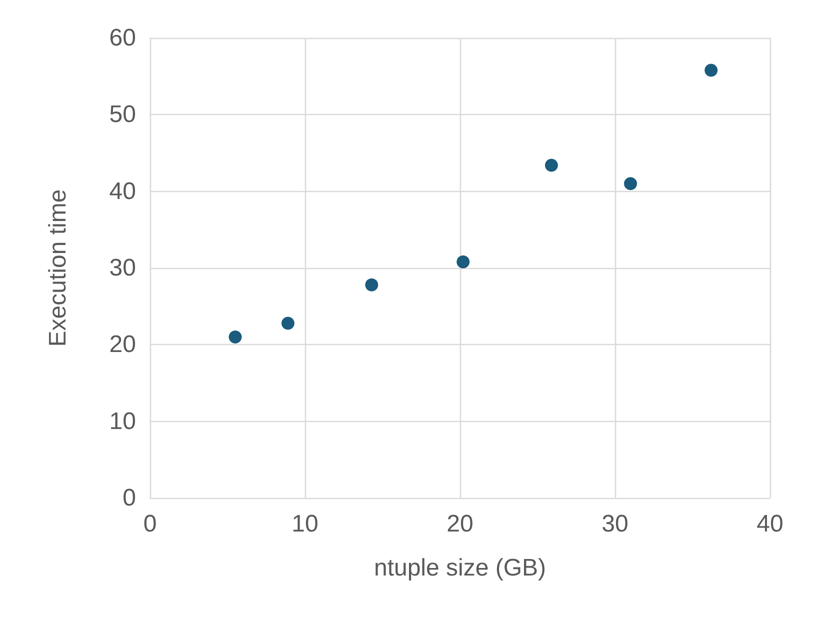 Image resolution: width=813 pixels, height=631 pixels. I want to click on y-tick-label: 20, so click(122, 344).